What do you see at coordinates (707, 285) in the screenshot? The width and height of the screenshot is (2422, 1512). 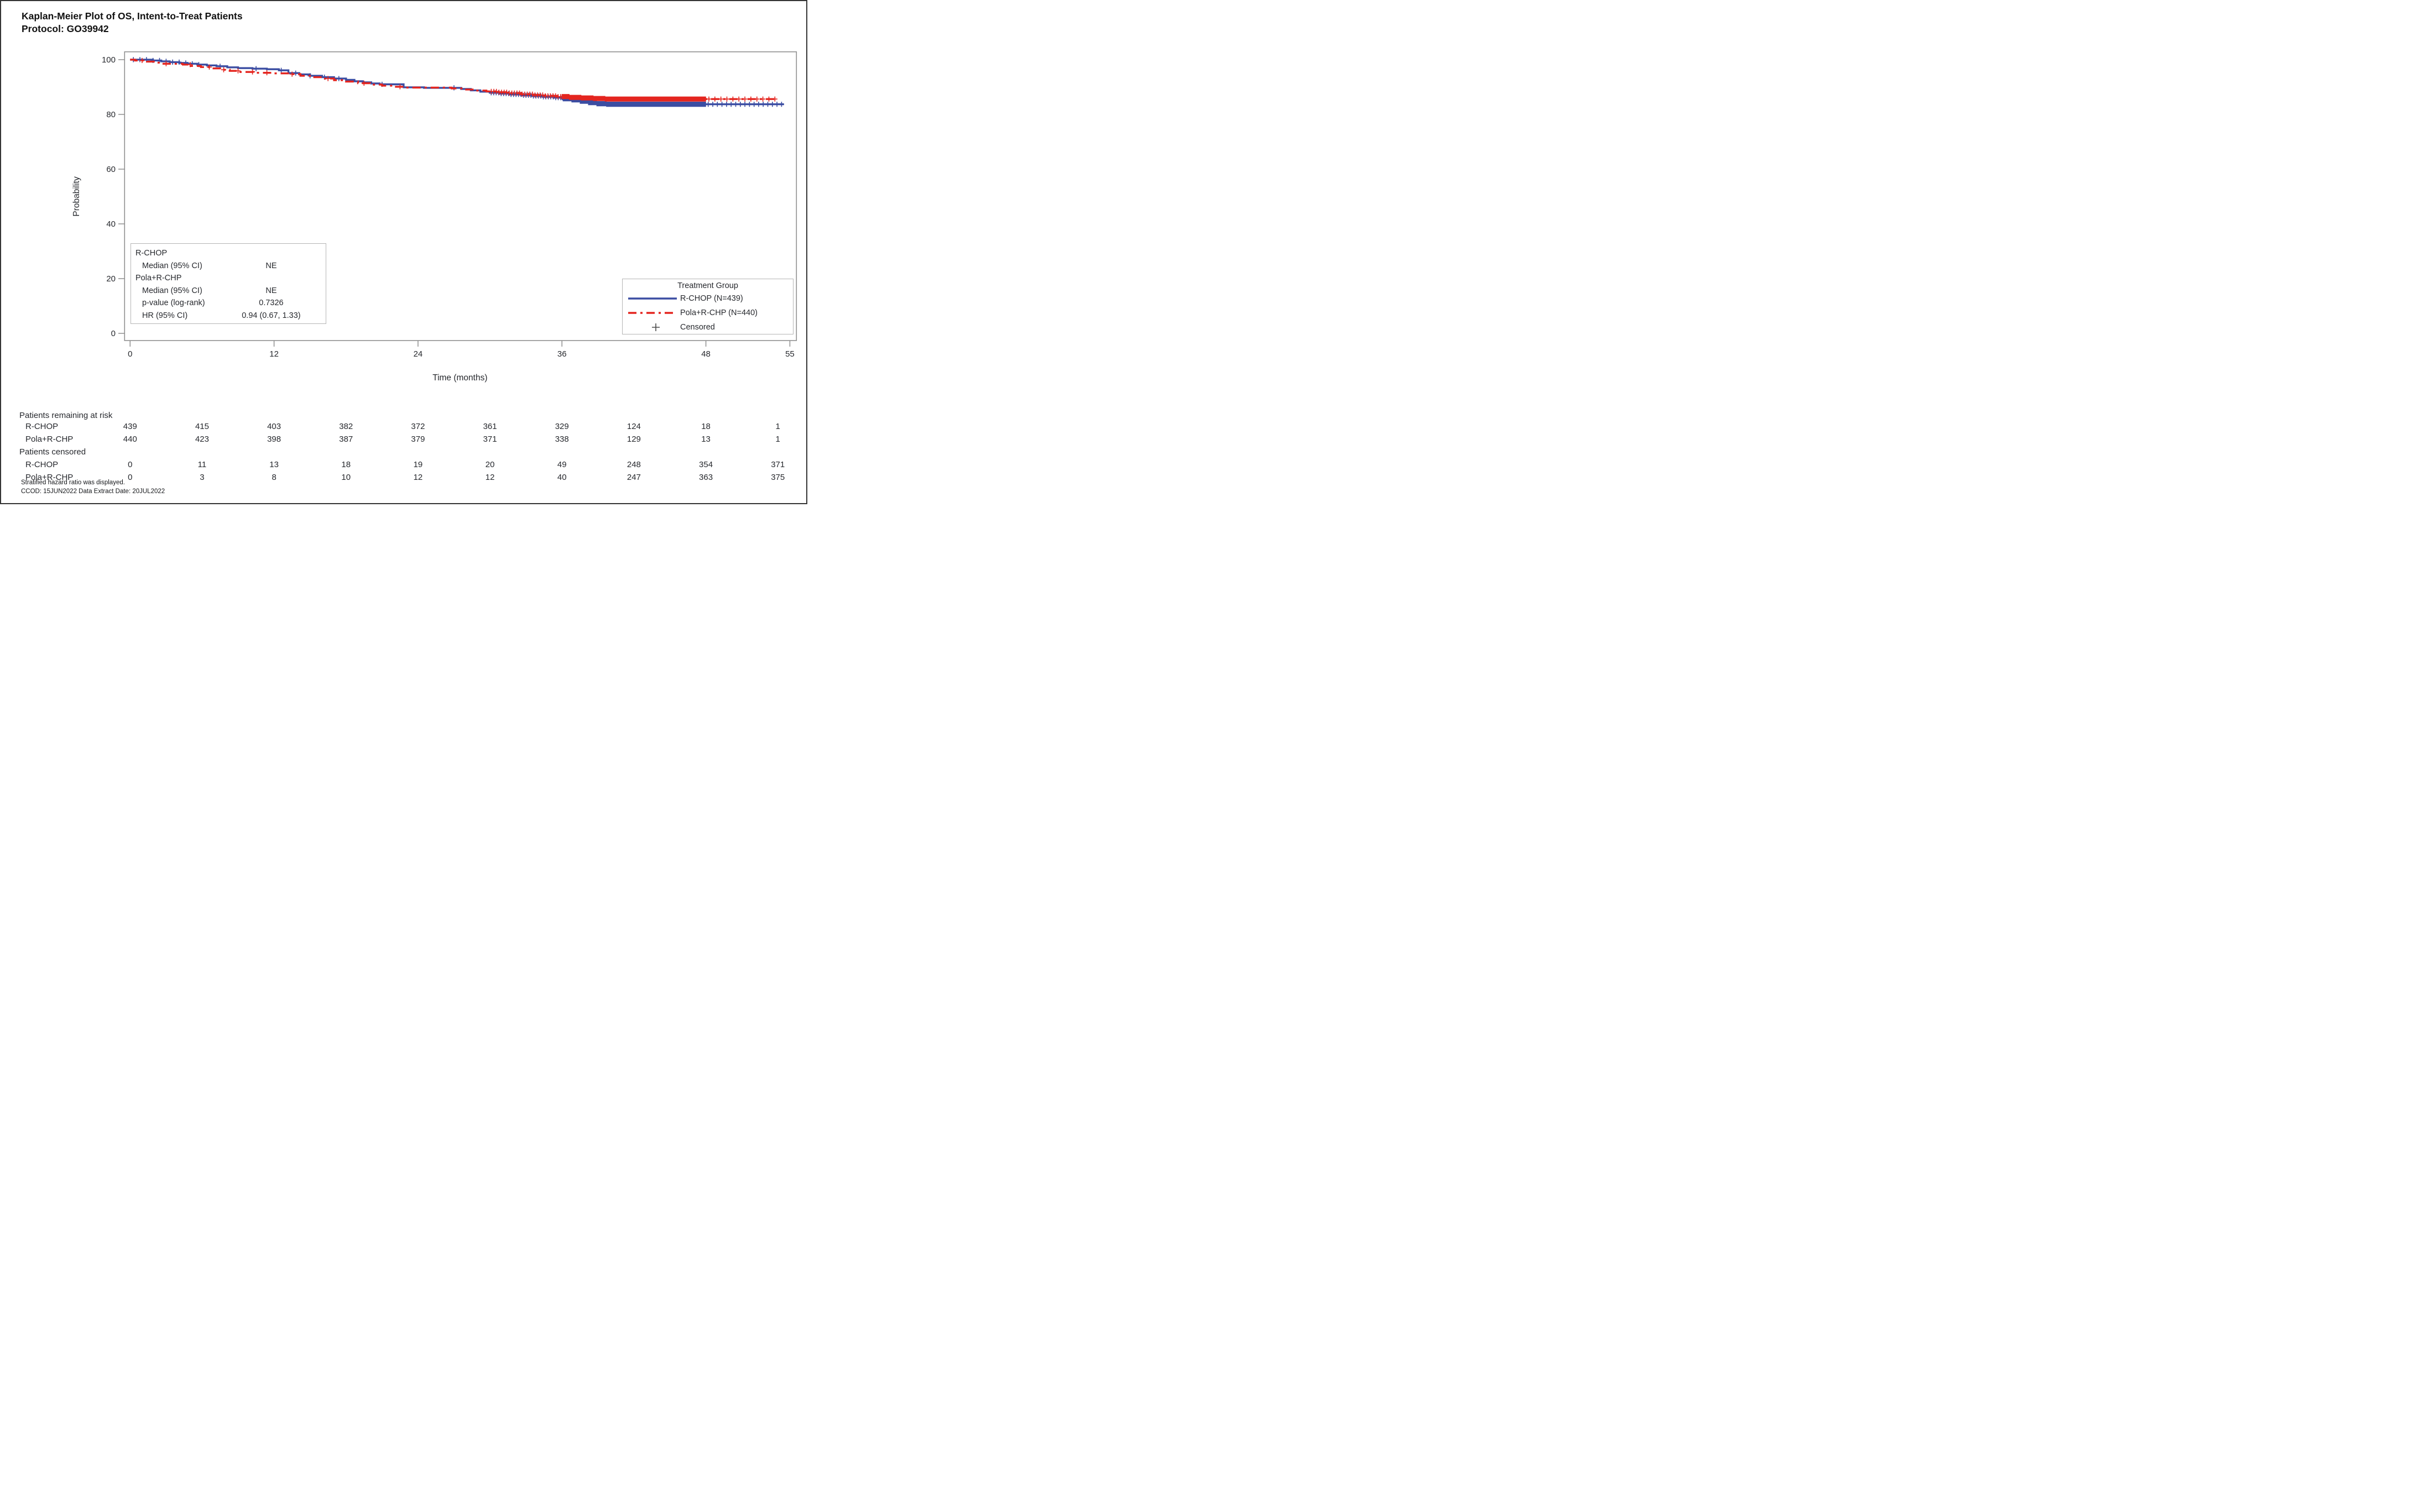 I see `legend-title: Treatment Group` at bounding box center [707, 285].